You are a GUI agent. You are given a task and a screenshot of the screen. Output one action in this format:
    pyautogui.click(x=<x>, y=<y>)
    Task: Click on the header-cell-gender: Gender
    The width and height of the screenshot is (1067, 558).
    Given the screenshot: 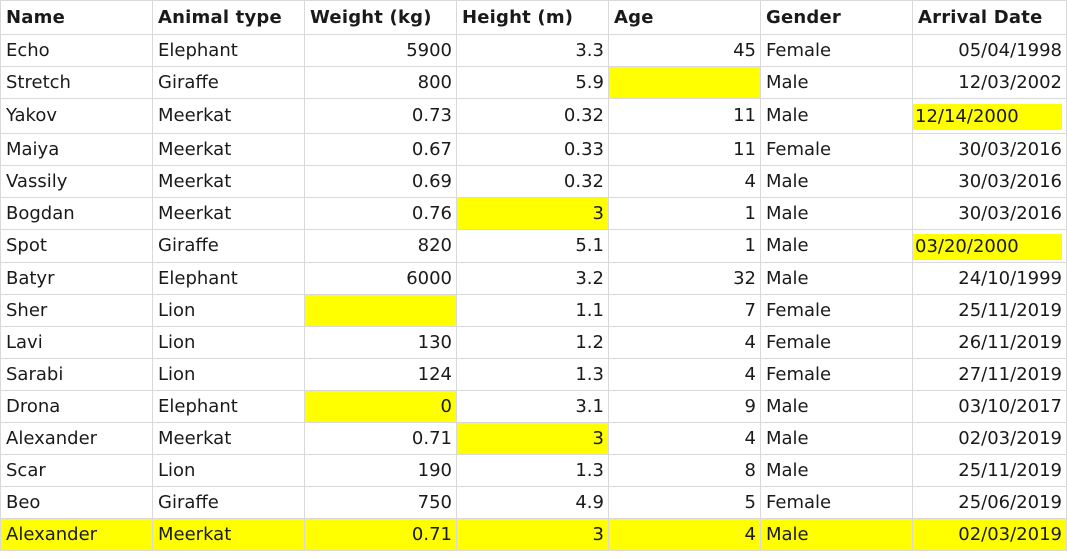 What is the action you would take?
    pyautogui.click(x=836, y=17)
    